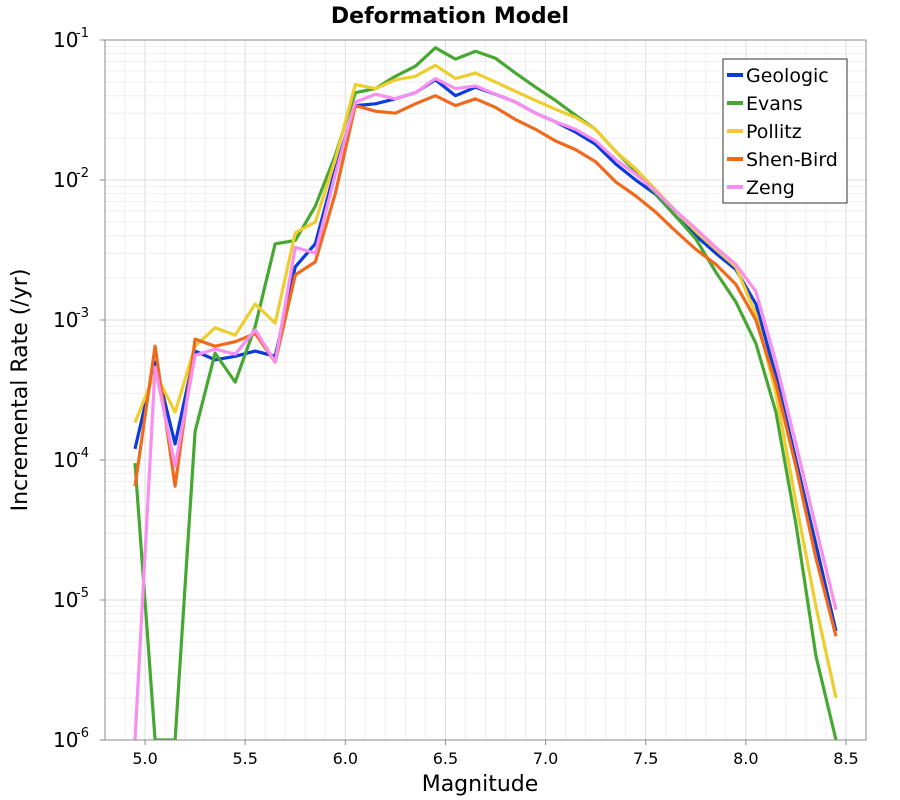  I want to click on x-tick-label: 8.5, so click(845, 758).